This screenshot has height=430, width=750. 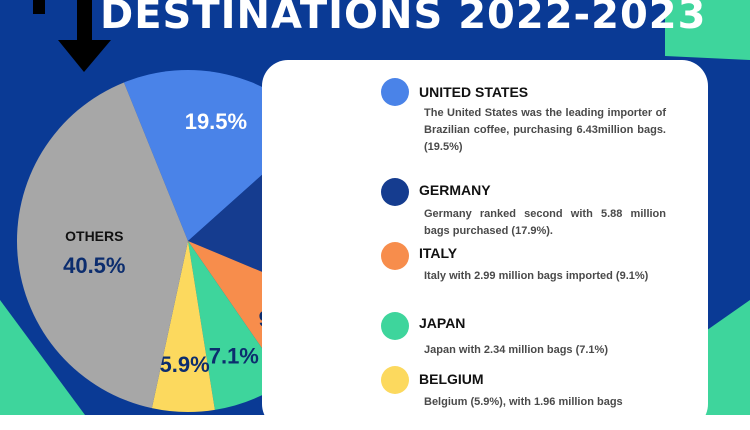 I want to click on decorative-green-shape-top-right, so click(x=707, y=30).